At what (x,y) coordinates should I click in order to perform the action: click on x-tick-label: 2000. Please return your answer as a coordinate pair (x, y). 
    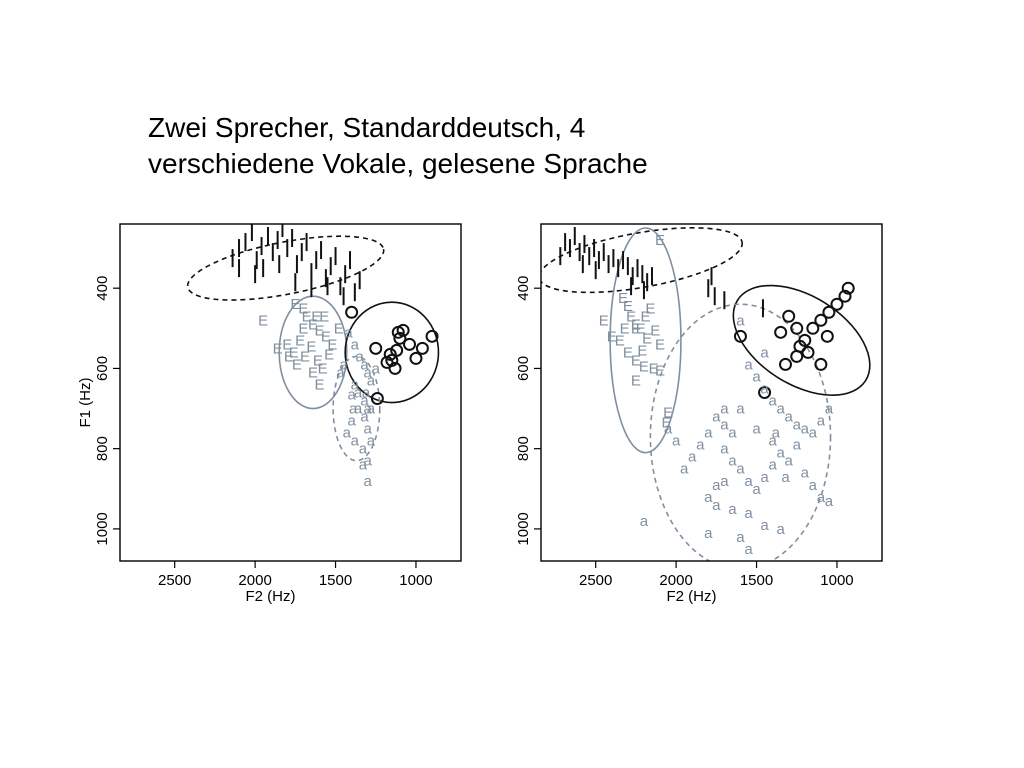
    Looking at the image, I should click on (675, 580).